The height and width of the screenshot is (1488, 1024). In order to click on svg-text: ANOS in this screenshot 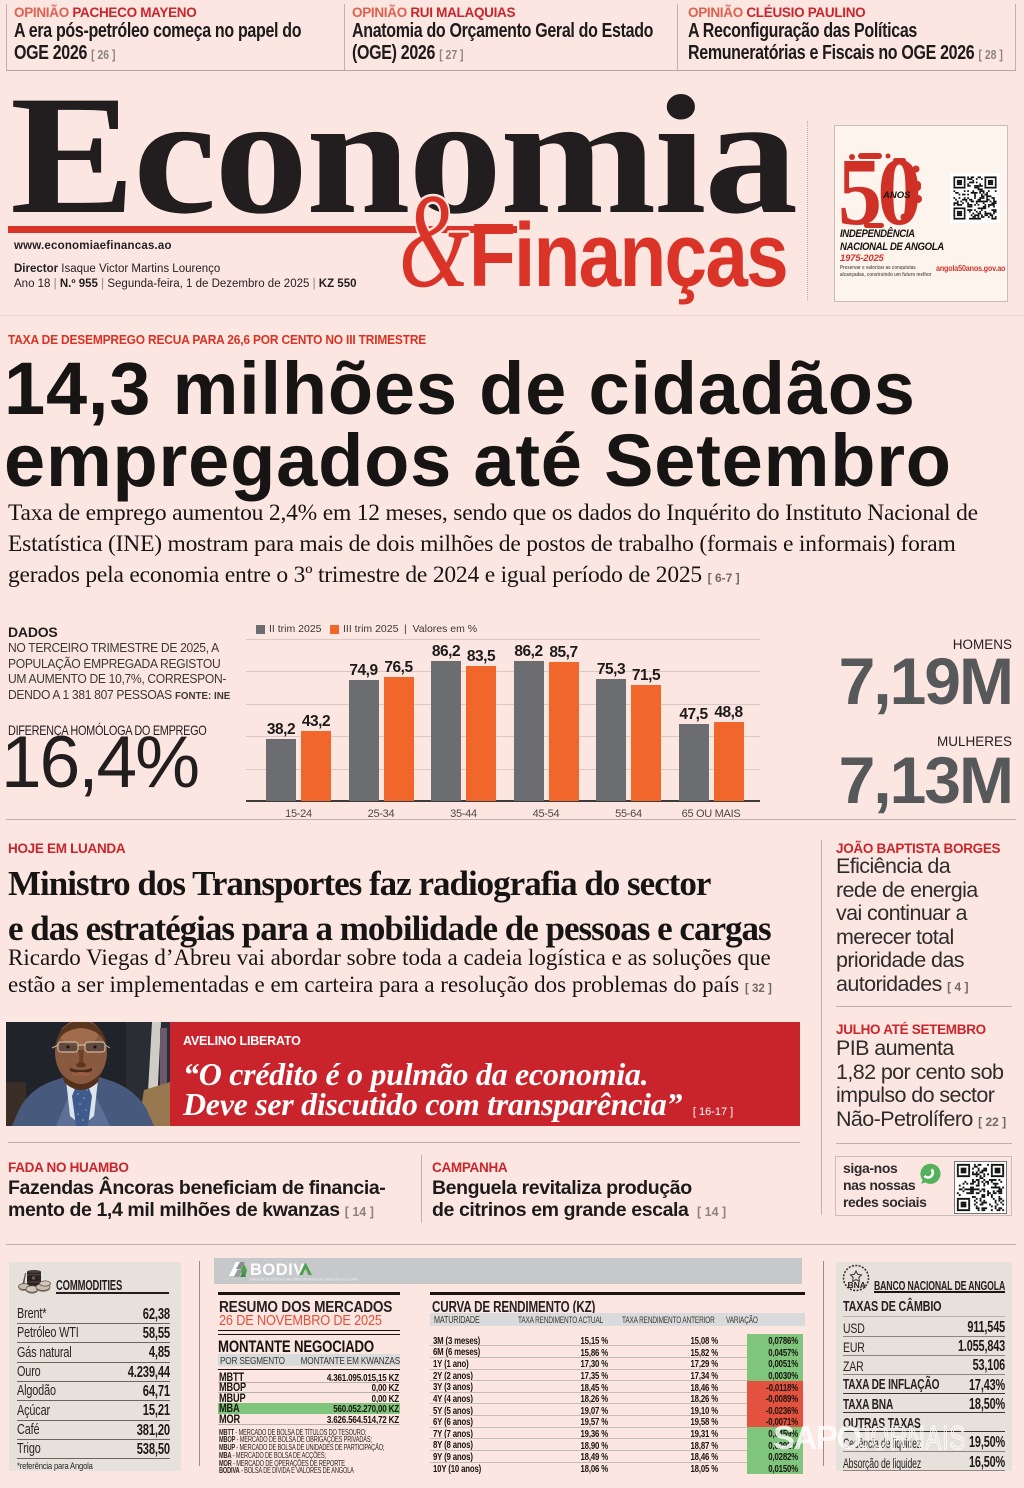, I will do `click(896, 195)`.